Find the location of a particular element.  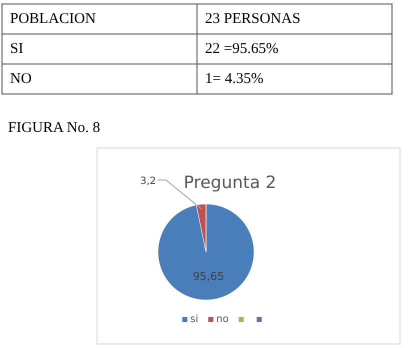

data-label: 95,65 is located at coordinates (208, 276).